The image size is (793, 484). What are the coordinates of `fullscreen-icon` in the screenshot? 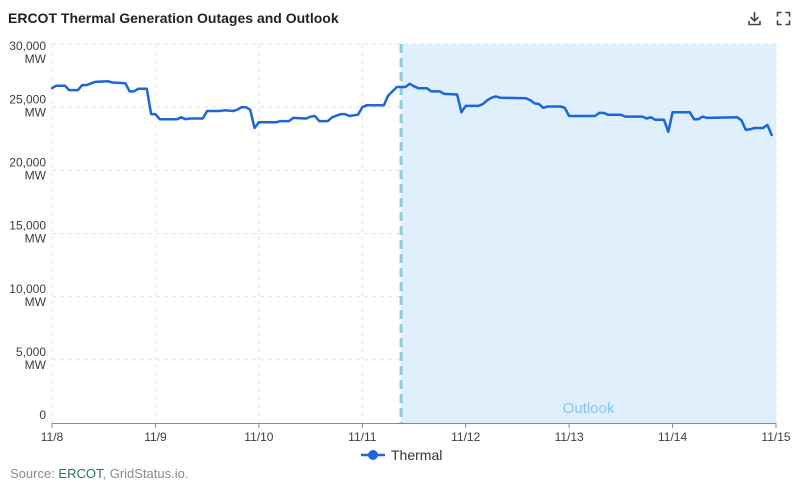 It's located at (783, 18).